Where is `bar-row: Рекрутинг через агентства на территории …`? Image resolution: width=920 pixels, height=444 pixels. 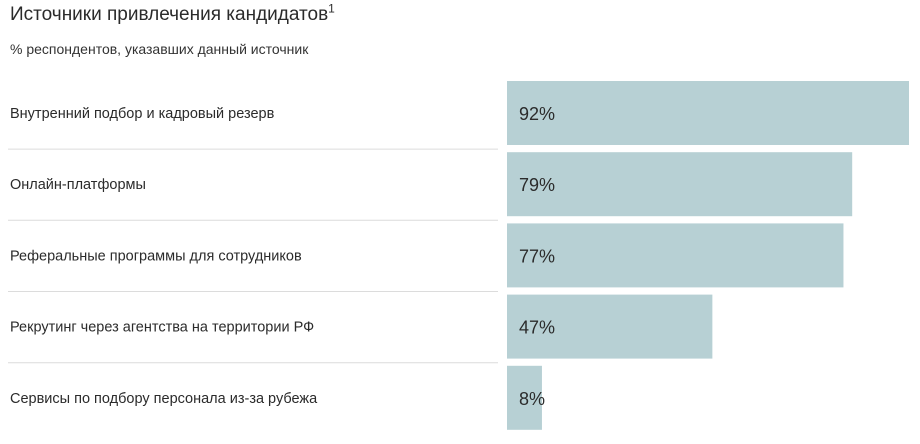
bar-row: Рекрутинг через агентства на территории … is located at coordinates (360, 329).